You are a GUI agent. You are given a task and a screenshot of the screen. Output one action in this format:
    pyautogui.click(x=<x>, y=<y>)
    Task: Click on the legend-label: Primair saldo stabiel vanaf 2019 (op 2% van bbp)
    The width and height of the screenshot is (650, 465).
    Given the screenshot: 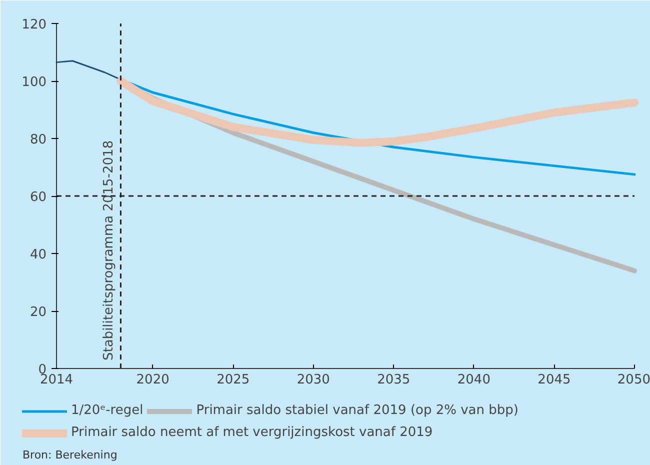 What is the action you would take?
    pyautogui.click(x=357, y=410)
    